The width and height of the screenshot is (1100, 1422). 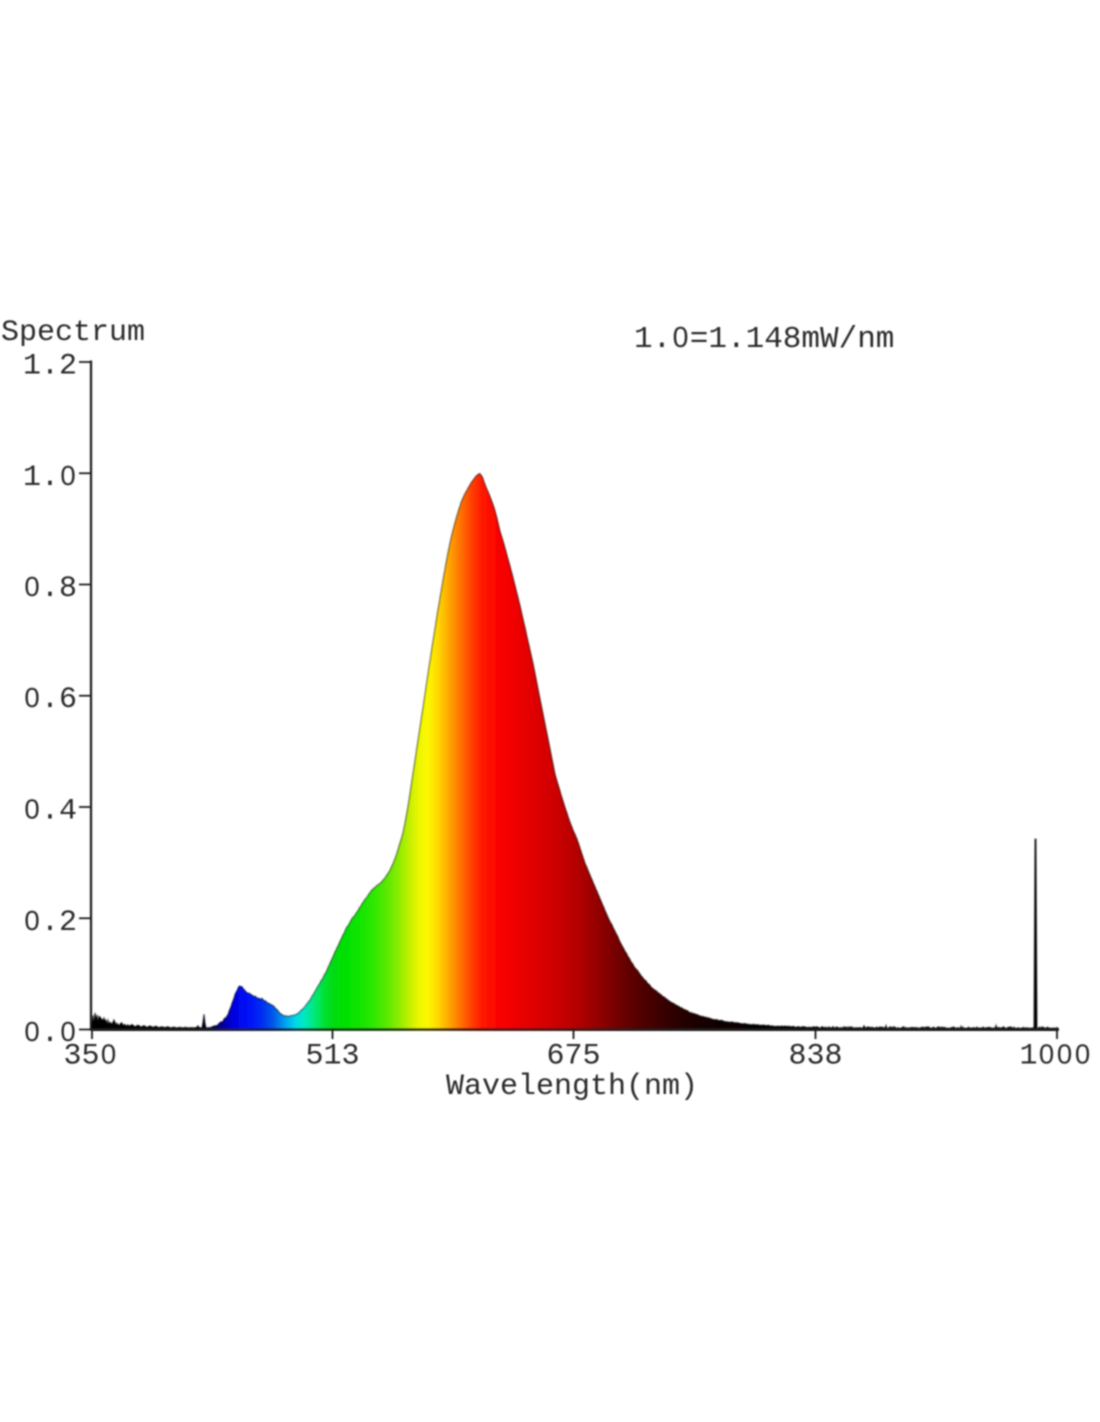 What do you see at coordinates (49, 477) in the screenshot?
I see `svg-text: 1.0` at bounding box center [49, 477].